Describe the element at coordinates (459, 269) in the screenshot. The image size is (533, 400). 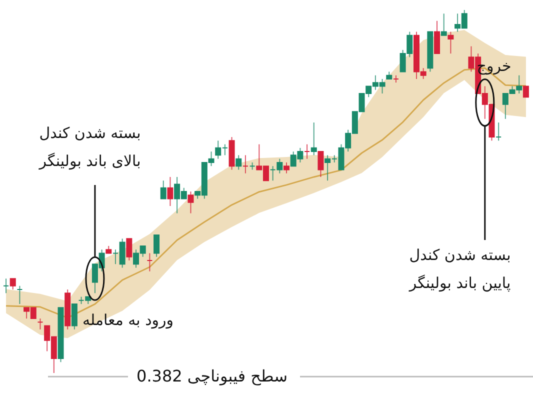
I see `annotation: بسته شدن کندل پایین باند بولینگر` at that location.